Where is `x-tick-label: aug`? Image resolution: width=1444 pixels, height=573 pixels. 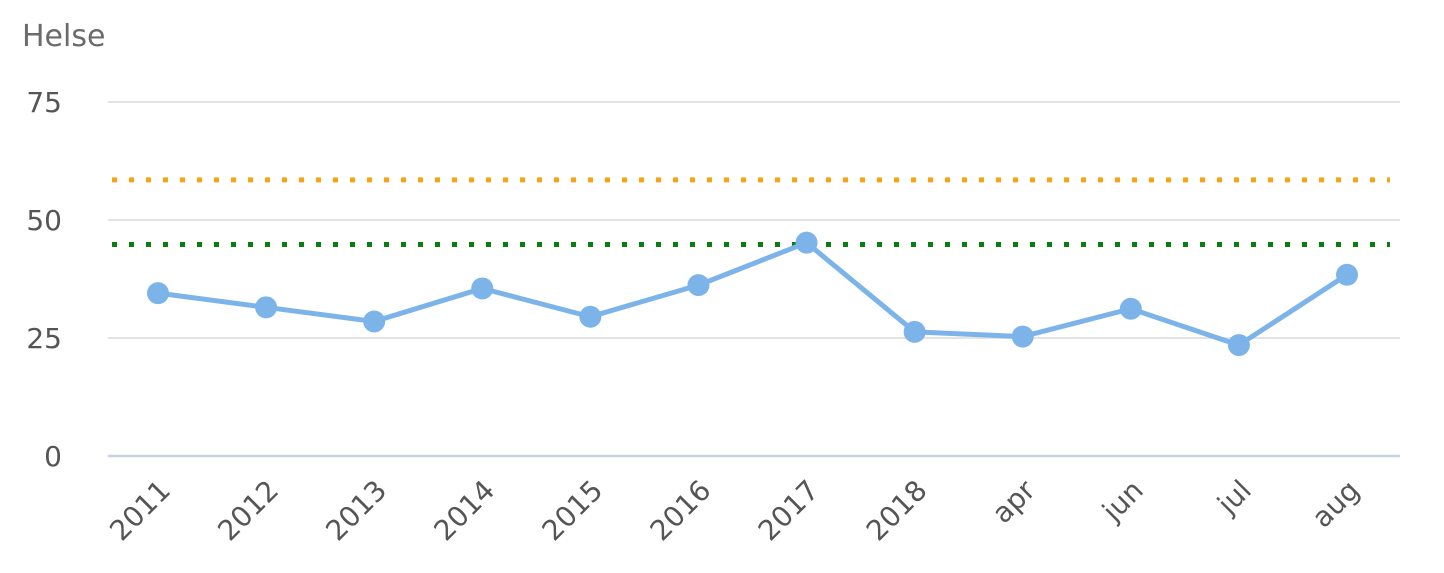
x-tick-label: aug is located at coordinates (1335, 504).